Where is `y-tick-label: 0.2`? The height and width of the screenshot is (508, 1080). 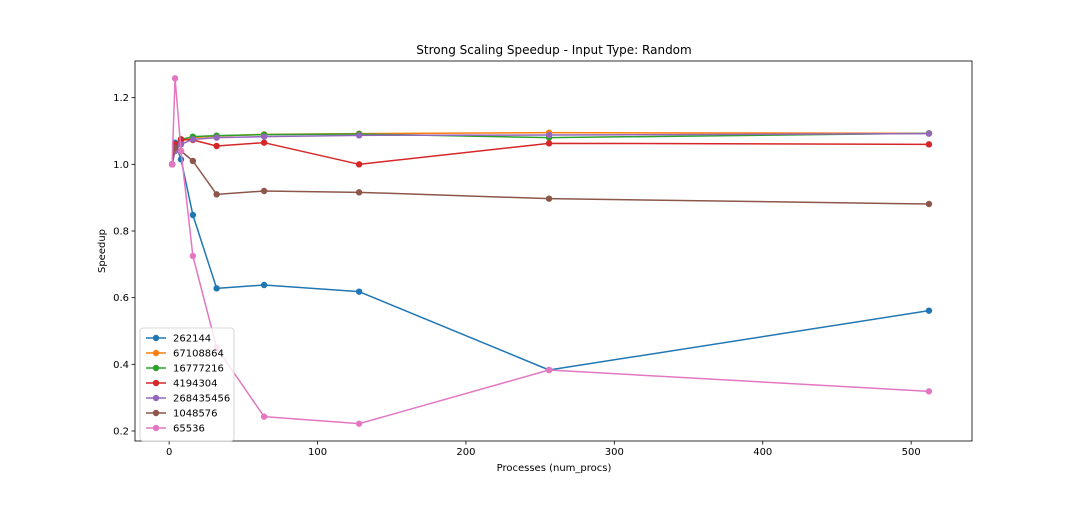 y-tick-label: 0.2 is located at coordinates (121, 432).